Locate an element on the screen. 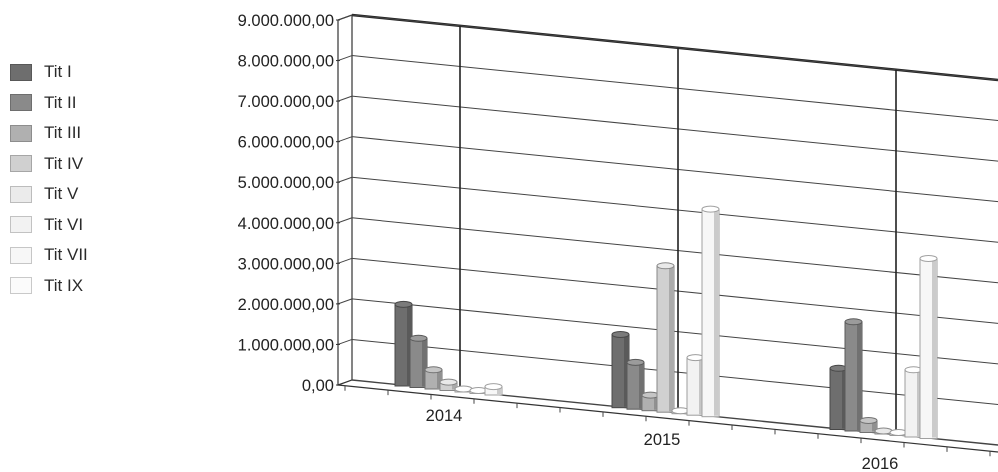  legend-item: Tit VII is located at coordinates (49, 255).